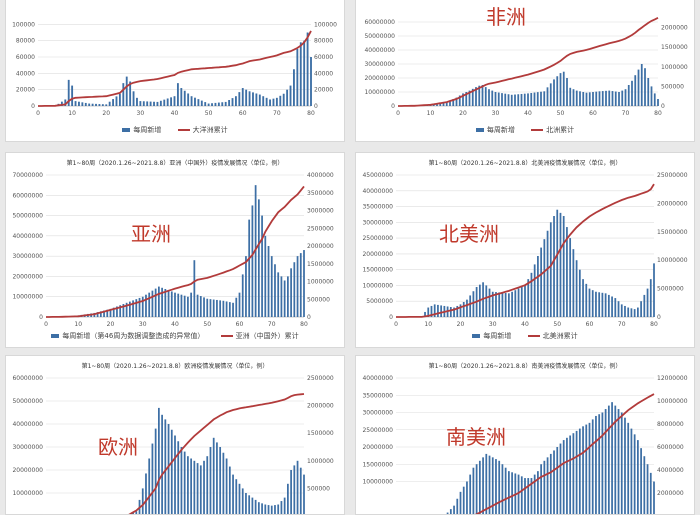 Image resolution: width=700 pixels, height=515 pixels. What do you see at coordinates (25, 90) in the screenshot?
I see `y-left-tick-label: 20000` at bounding box center [25, 90].